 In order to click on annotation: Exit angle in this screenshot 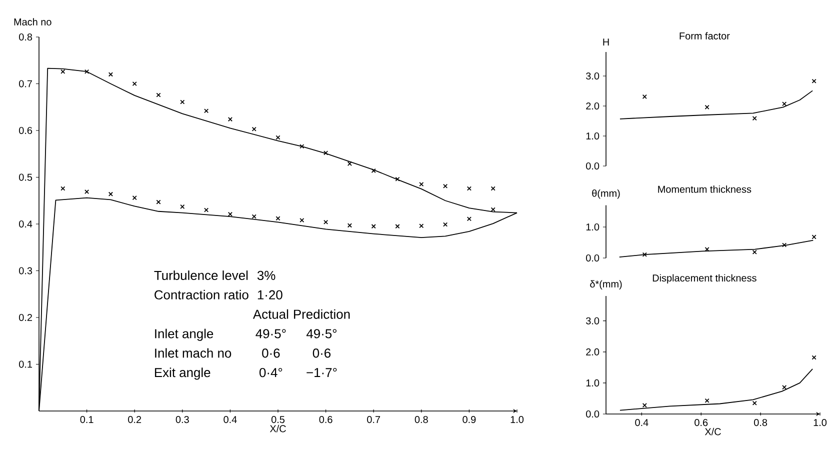, I will do `click(182, 374)`.